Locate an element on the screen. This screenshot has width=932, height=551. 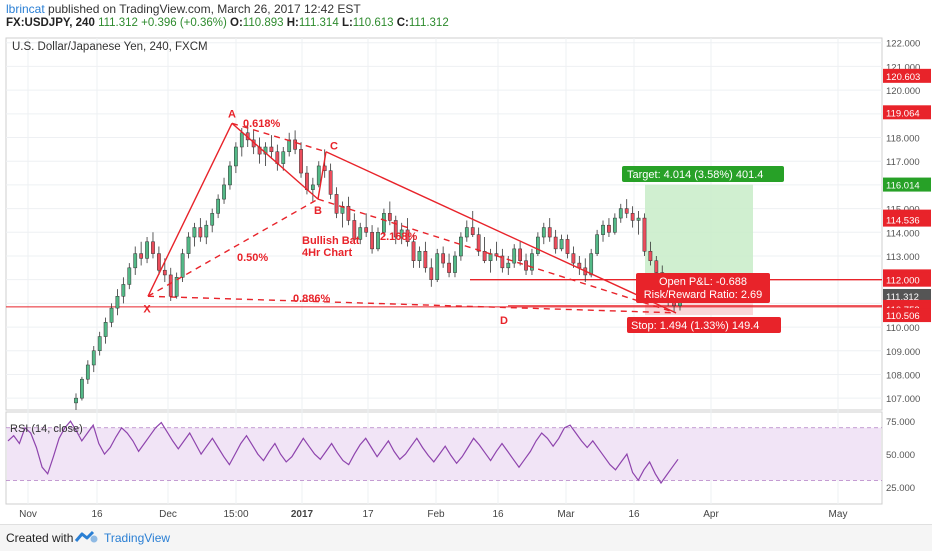
xd-ratio-line is located at coordinates (412, 304).